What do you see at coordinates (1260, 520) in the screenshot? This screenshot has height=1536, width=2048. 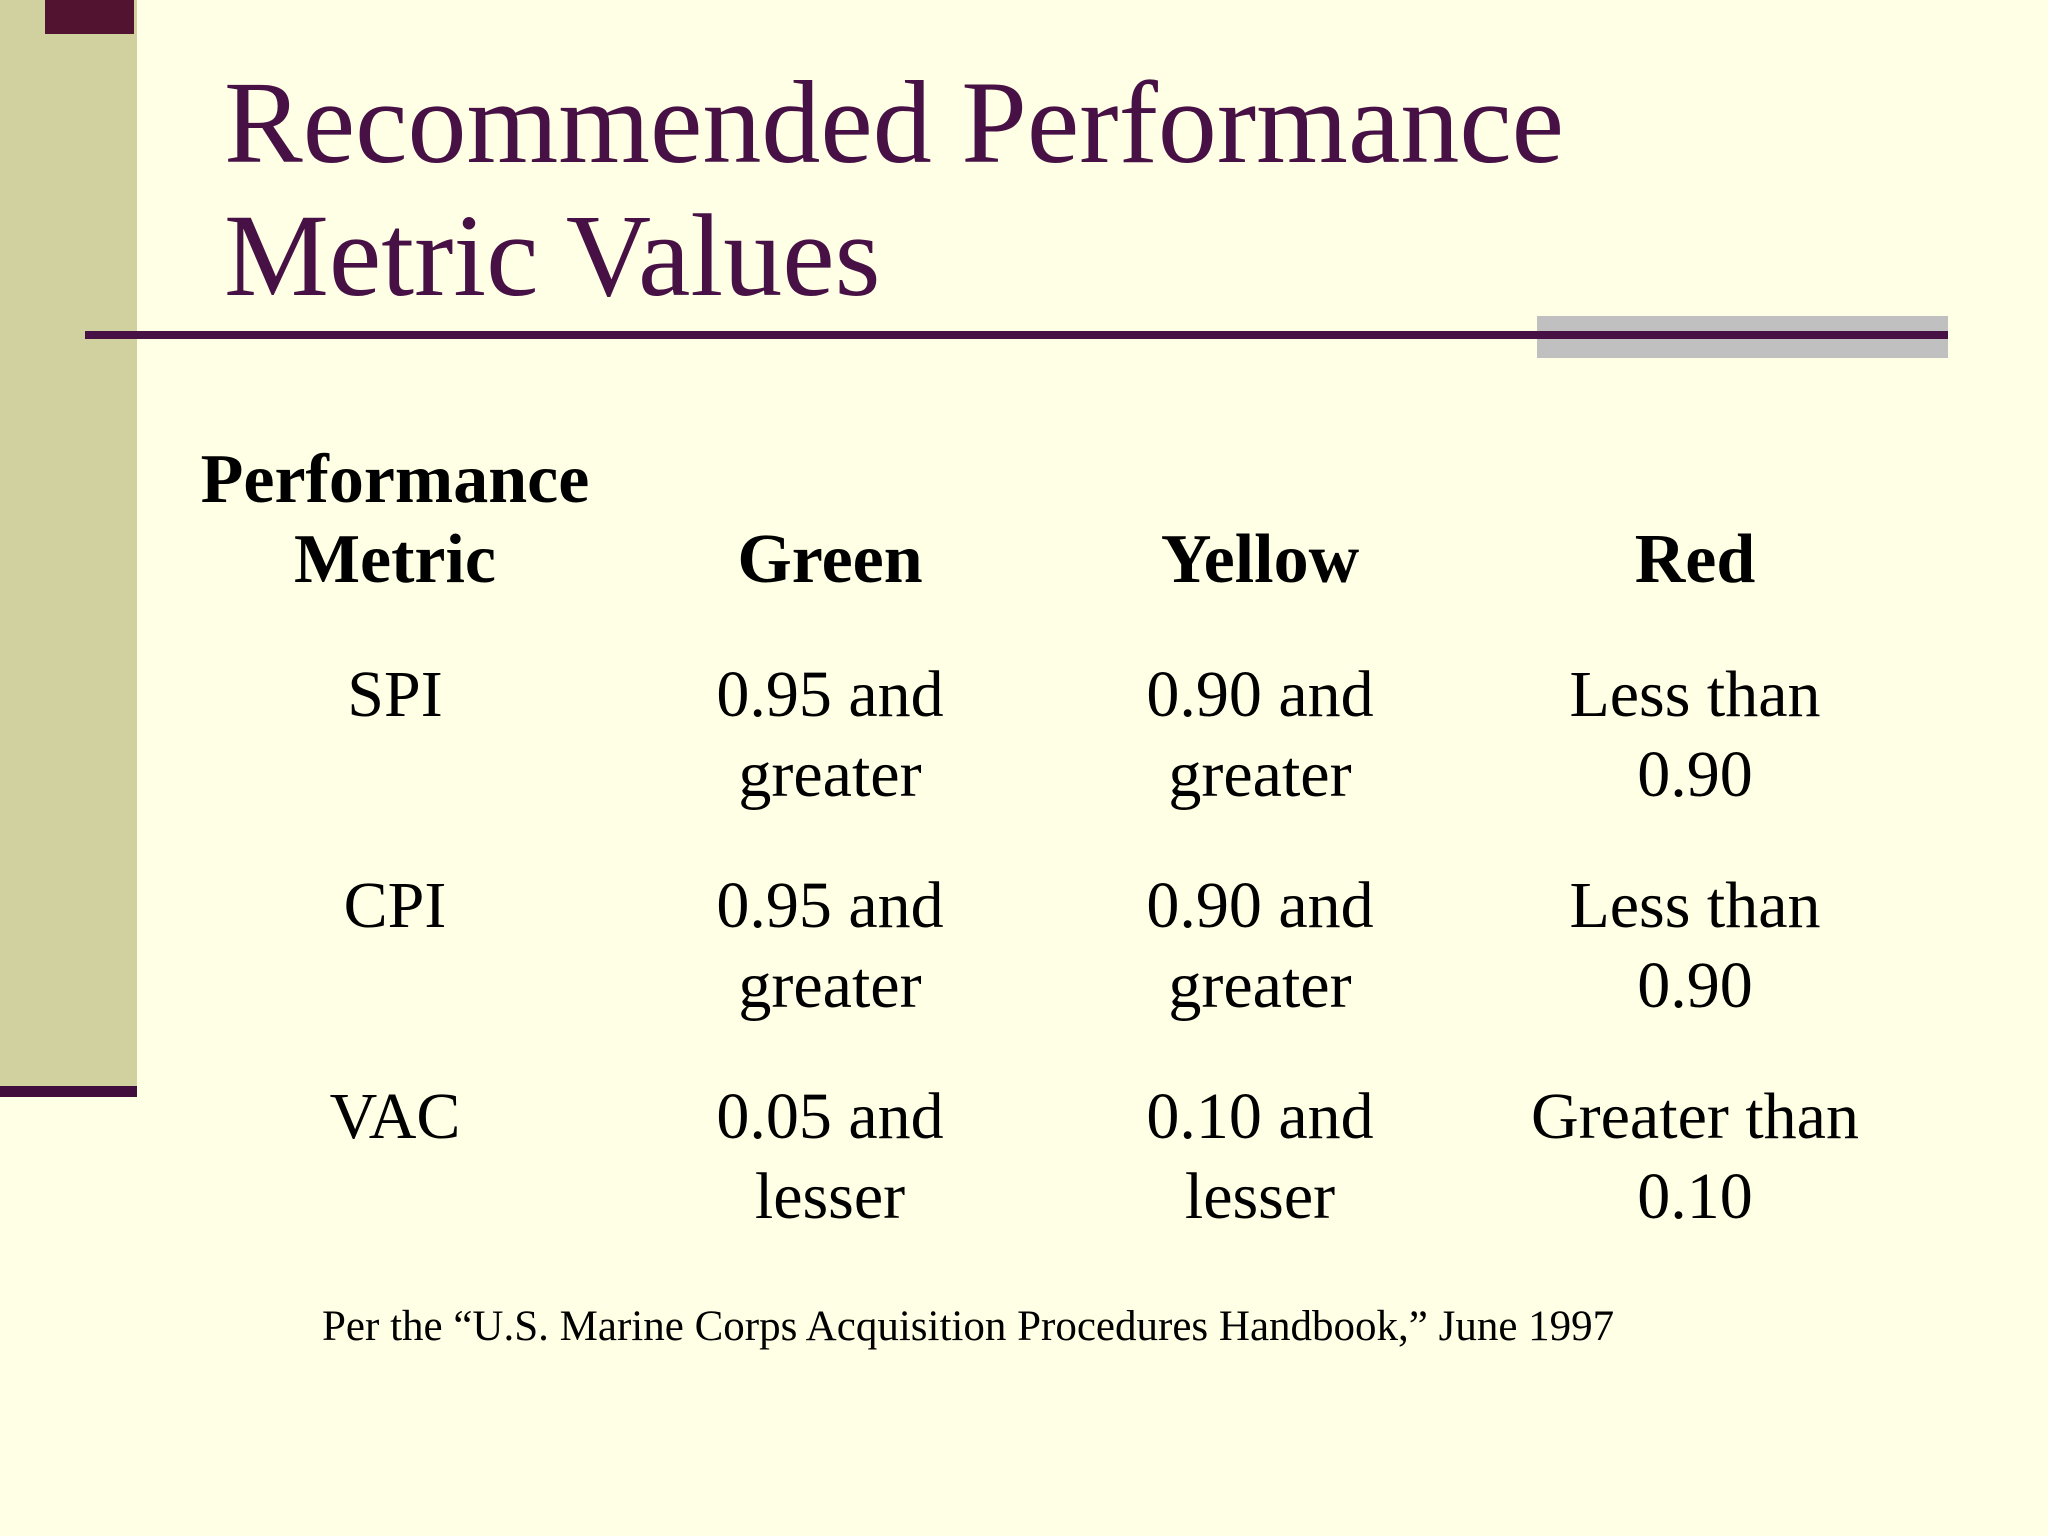 I see `header-cell-yellow: Yellow` at bounding box center [1260, 520].